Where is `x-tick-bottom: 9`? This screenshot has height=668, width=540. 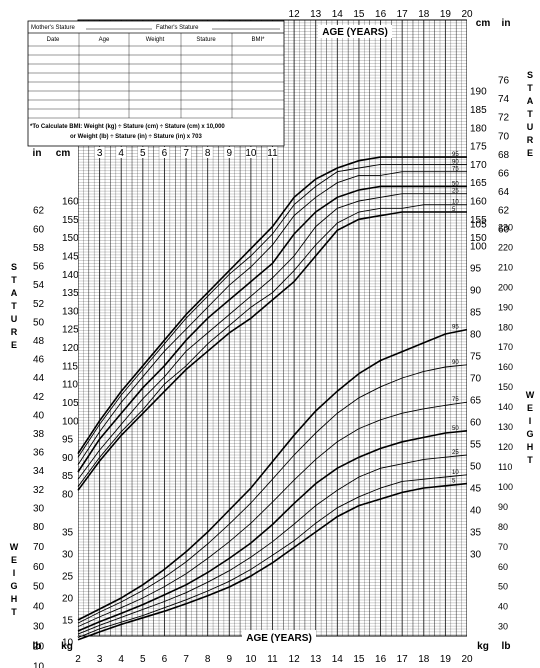 x-tick-bottom: 9 is located at coordinates (230, 659).